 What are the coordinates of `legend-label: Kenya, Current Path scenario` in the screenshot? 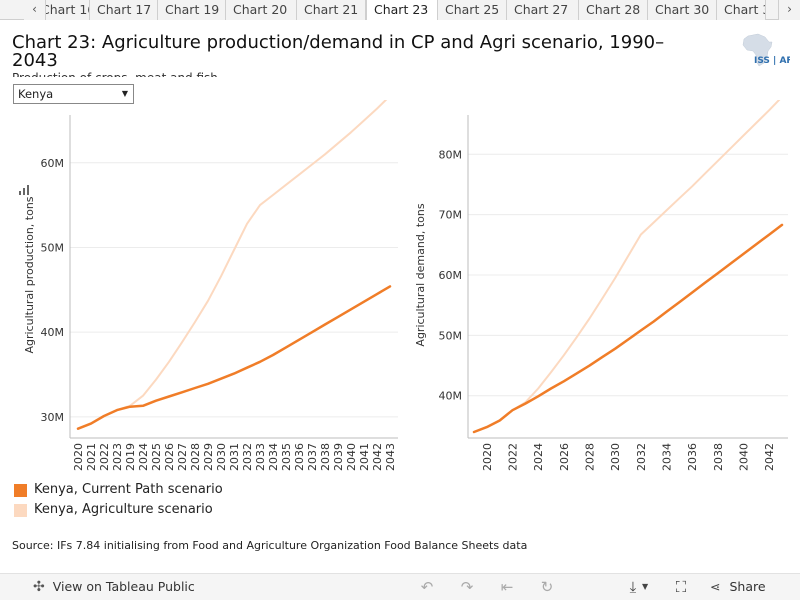 It's located at (128, 489).